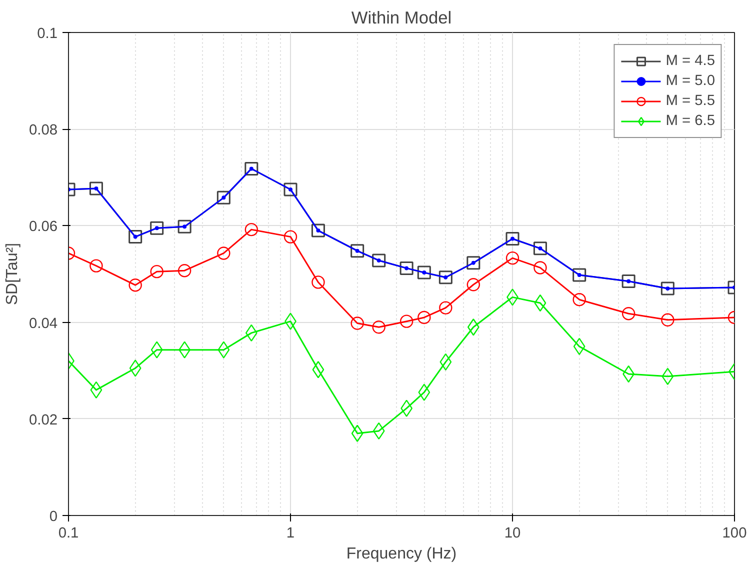  I want to click on x-tick-label: 0.1, so click(68, 534).